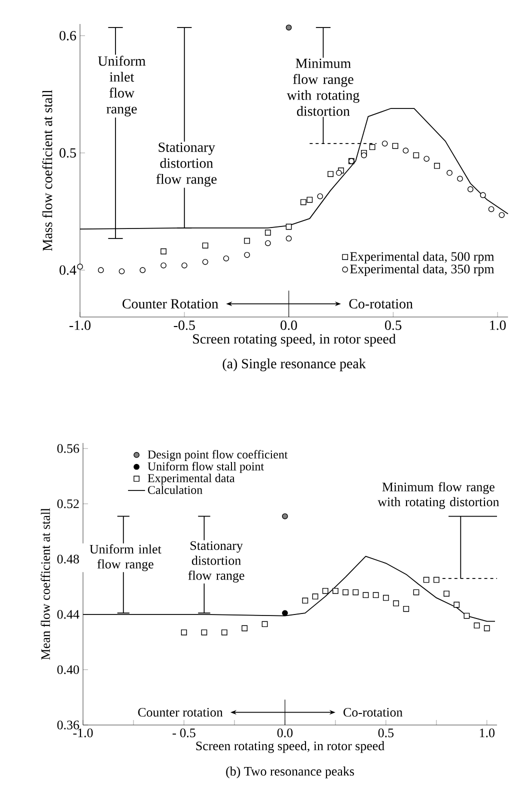  I want to click on y-tick-label: 0.56, so click(68, 448).